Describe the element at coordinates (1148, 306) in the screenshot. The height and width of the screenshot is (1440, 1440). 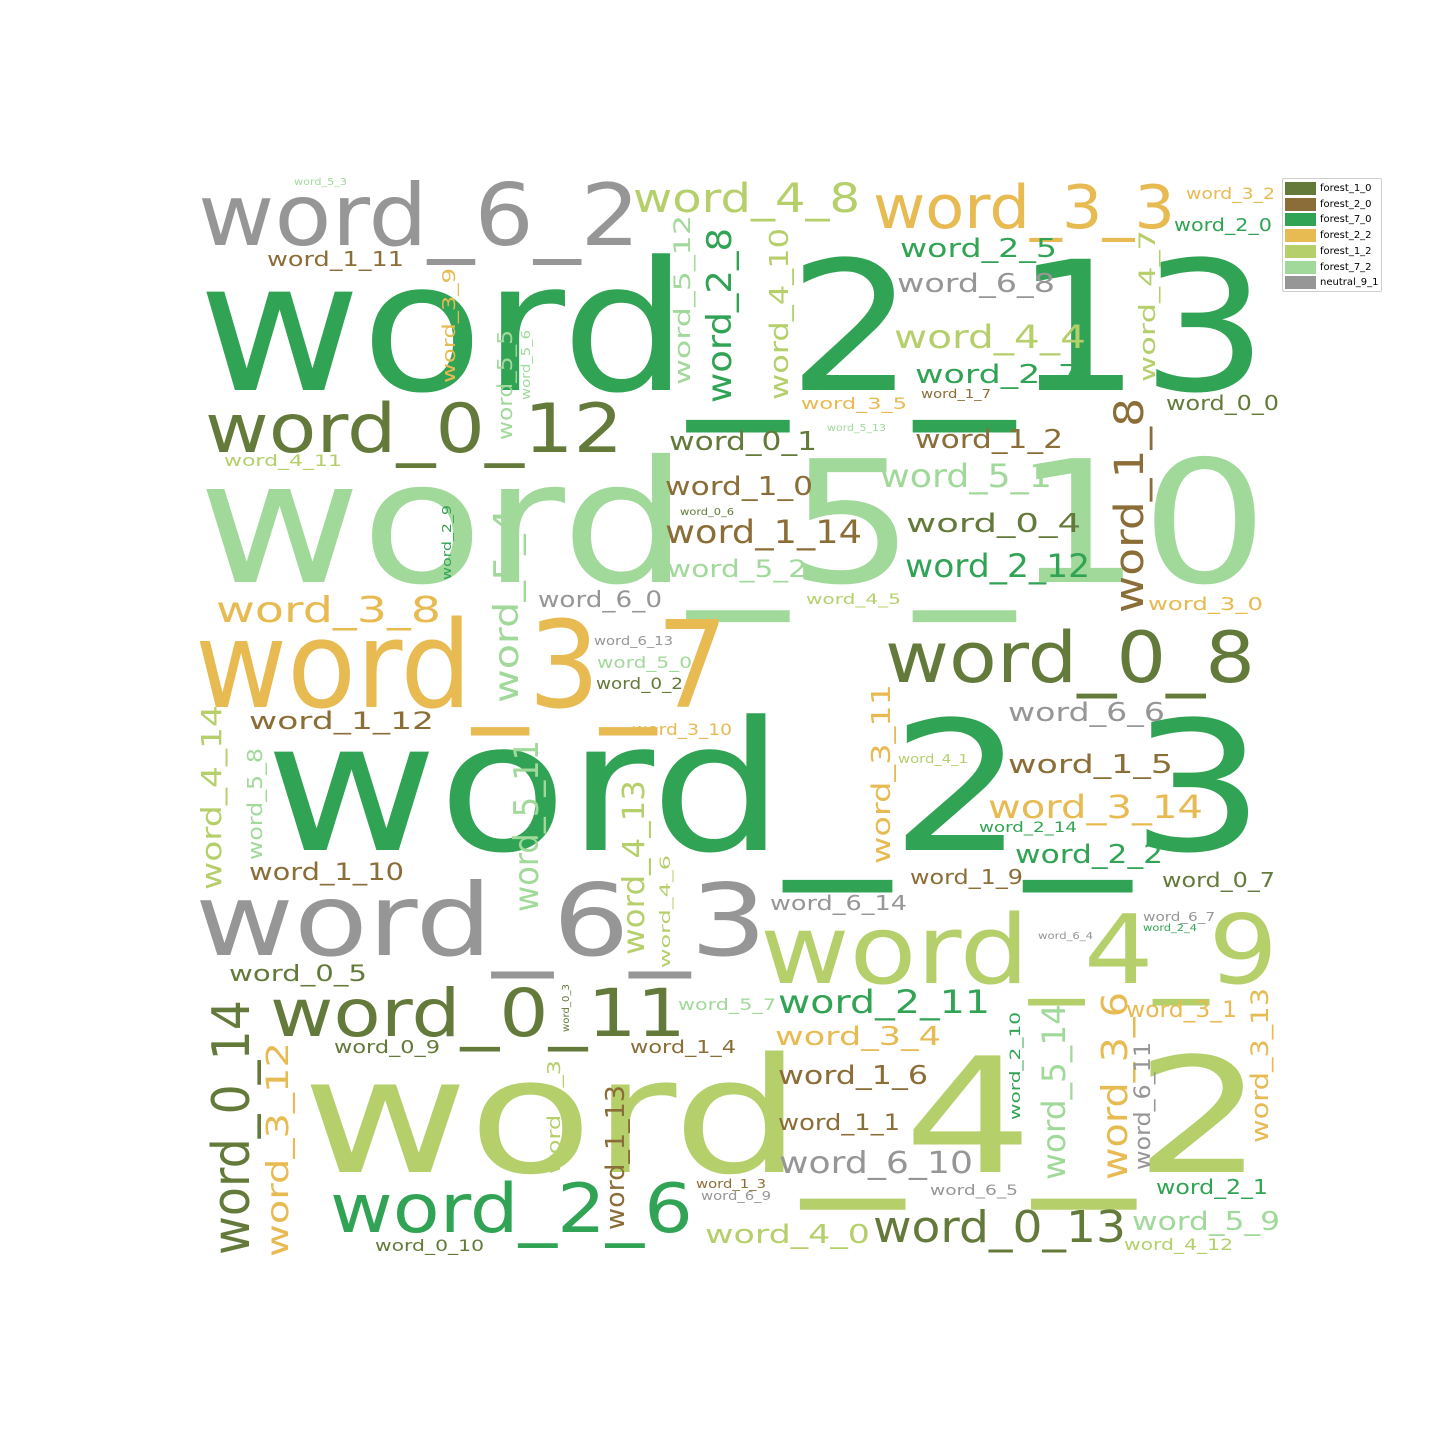
I see `word-word-4-7: word_4_7` at that location.